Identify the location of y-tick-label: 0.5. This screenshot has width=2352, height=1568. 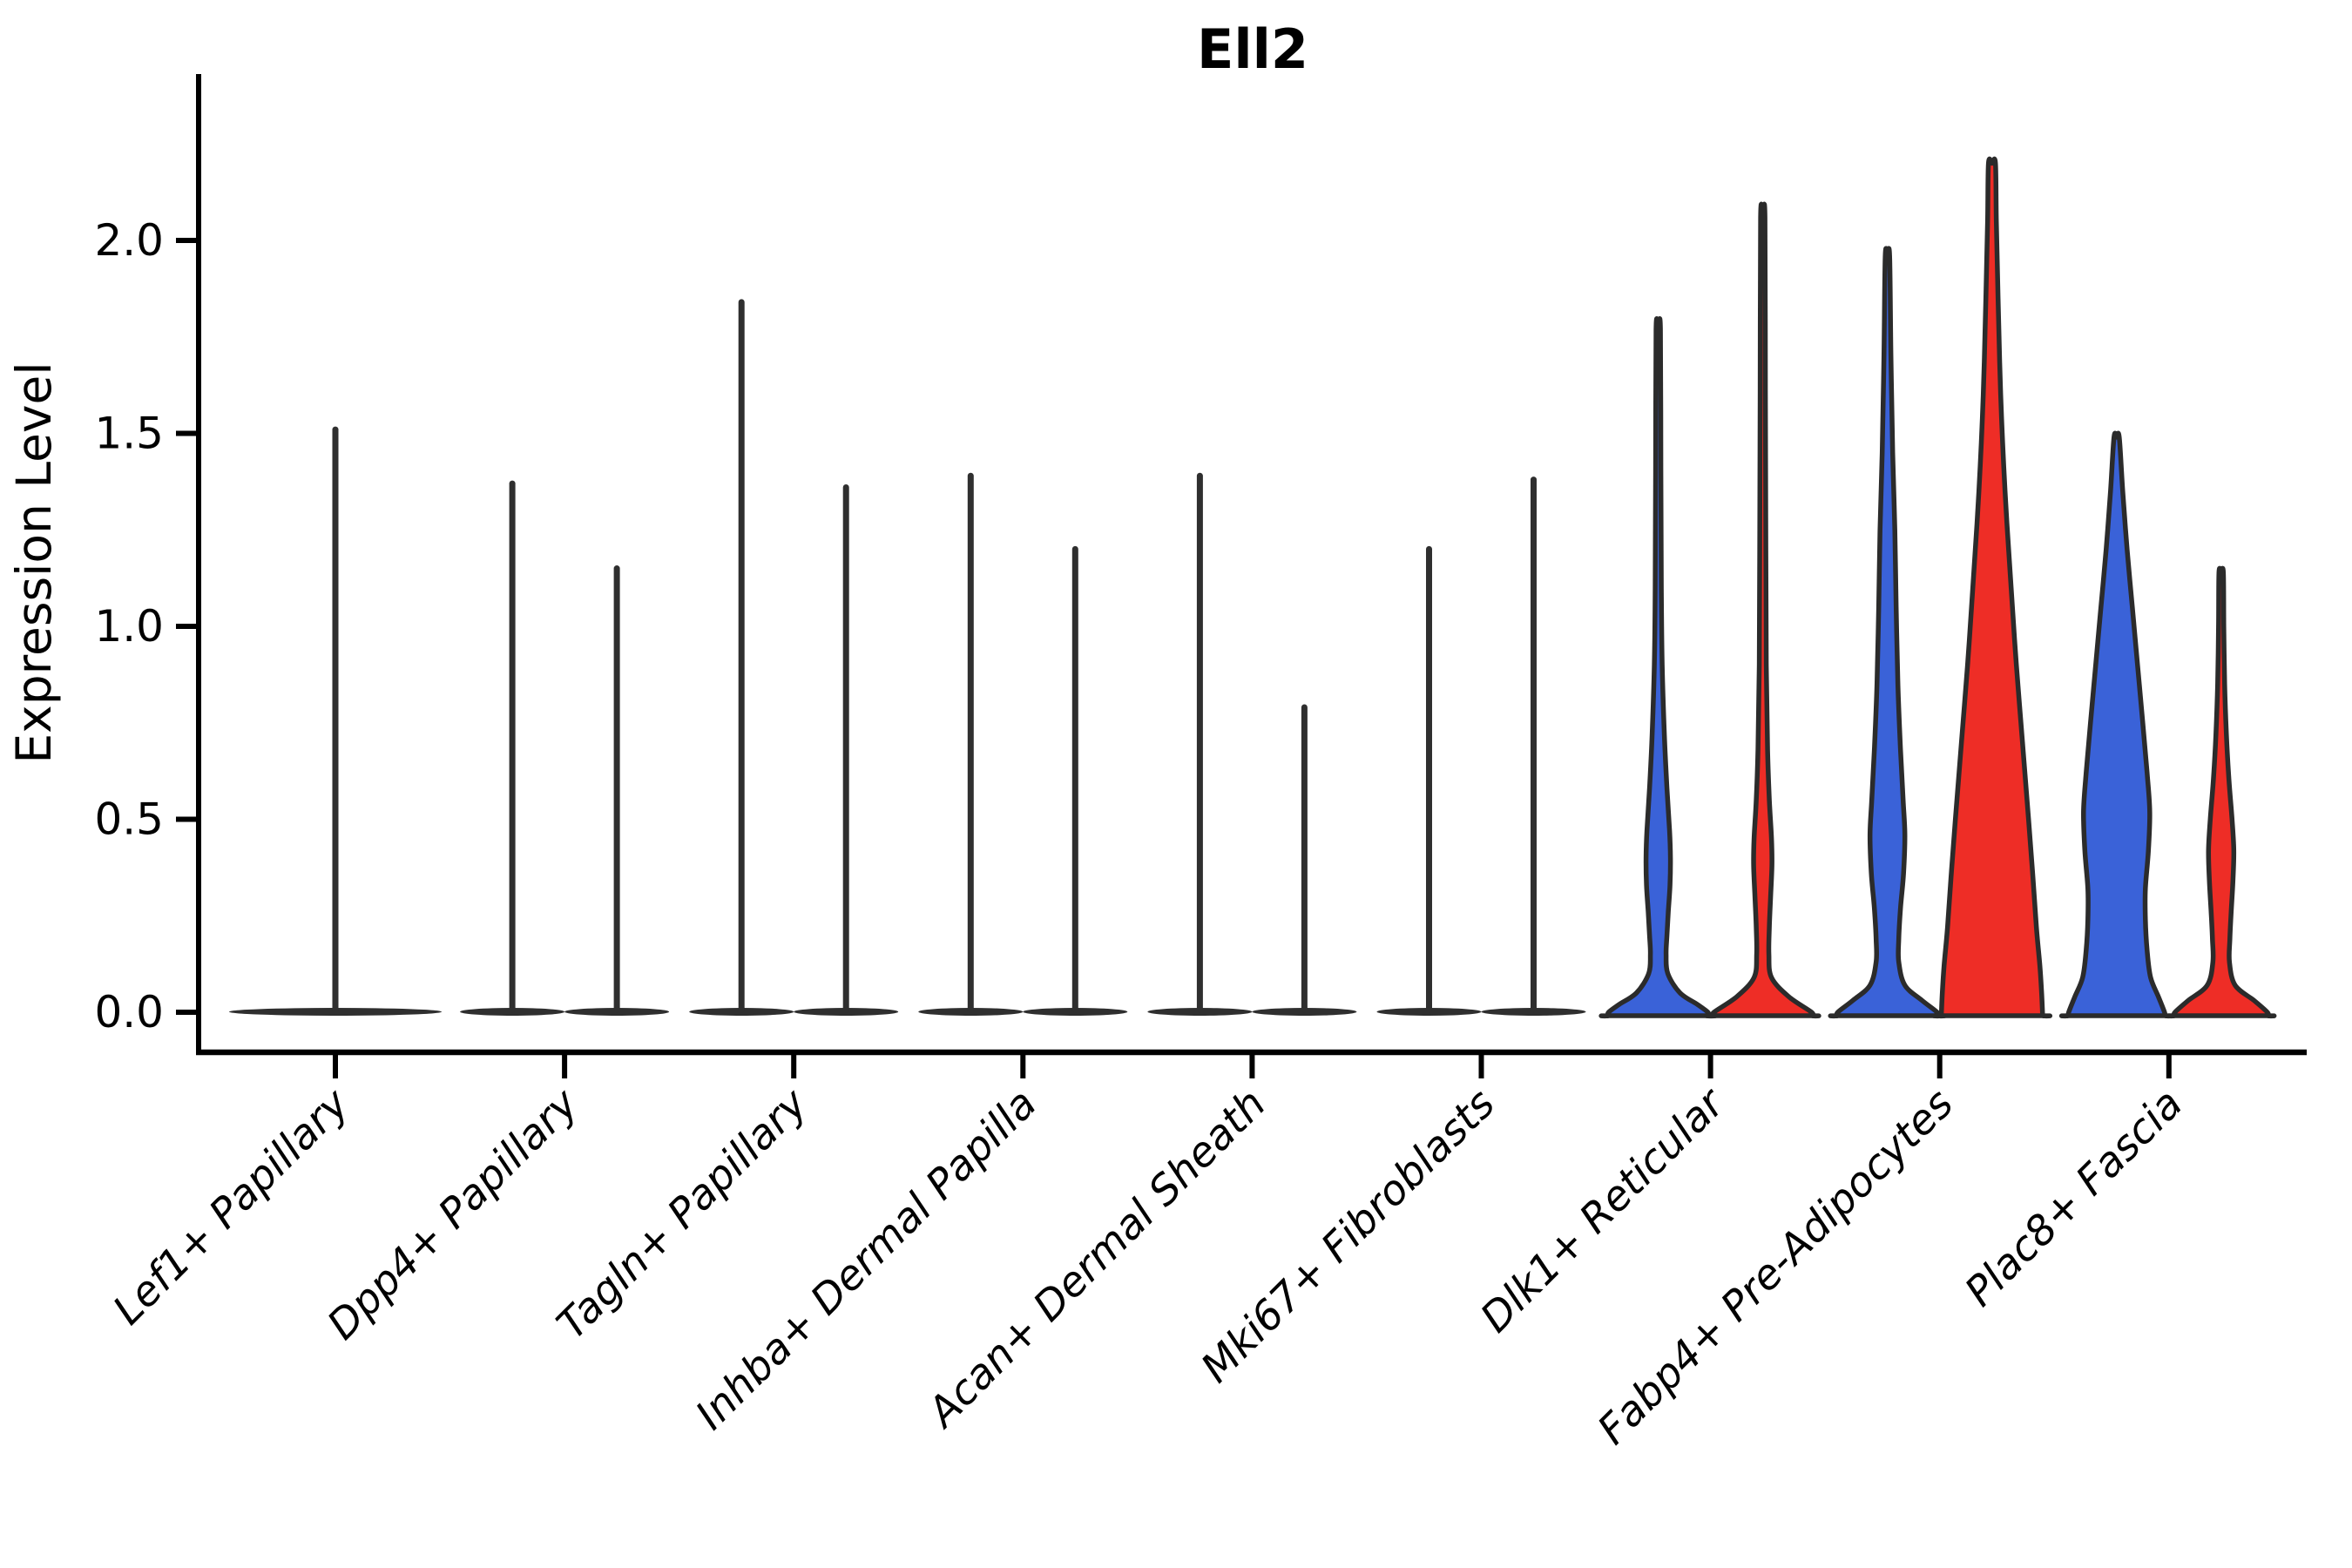
(129, 820).